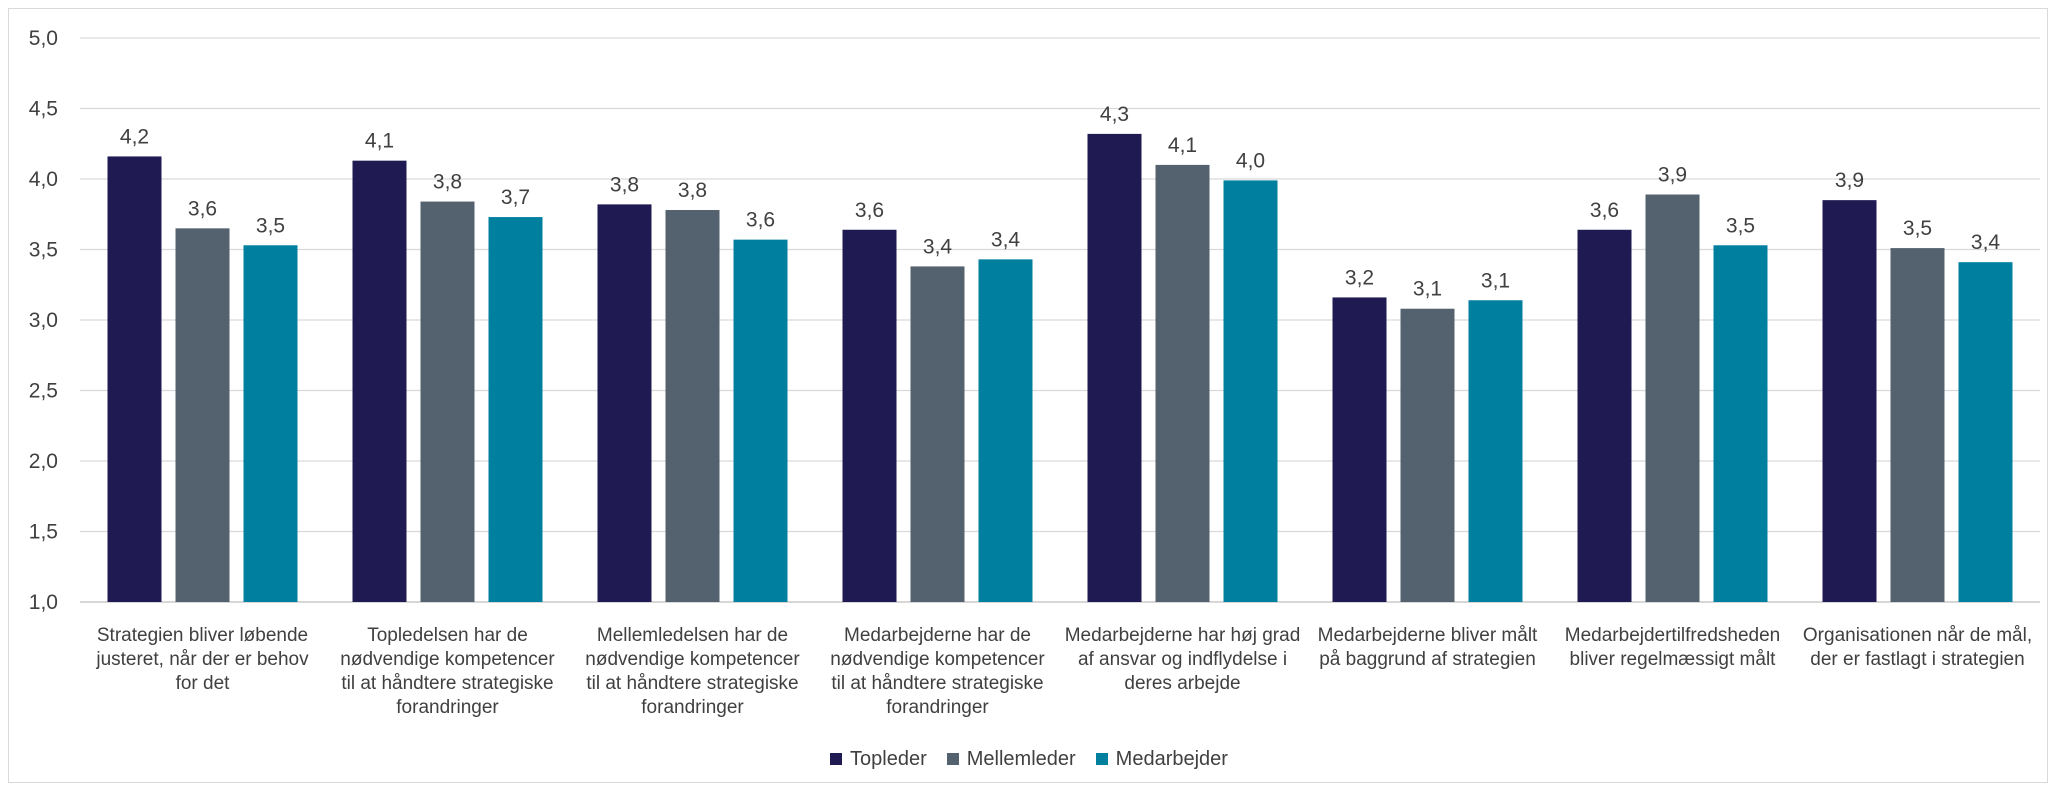 The height and width of the screenshot is (787, 2058). Describe the element at coordinates (43, 109) in the screenshot. I see `y-tick-label: 4,5` at that location.